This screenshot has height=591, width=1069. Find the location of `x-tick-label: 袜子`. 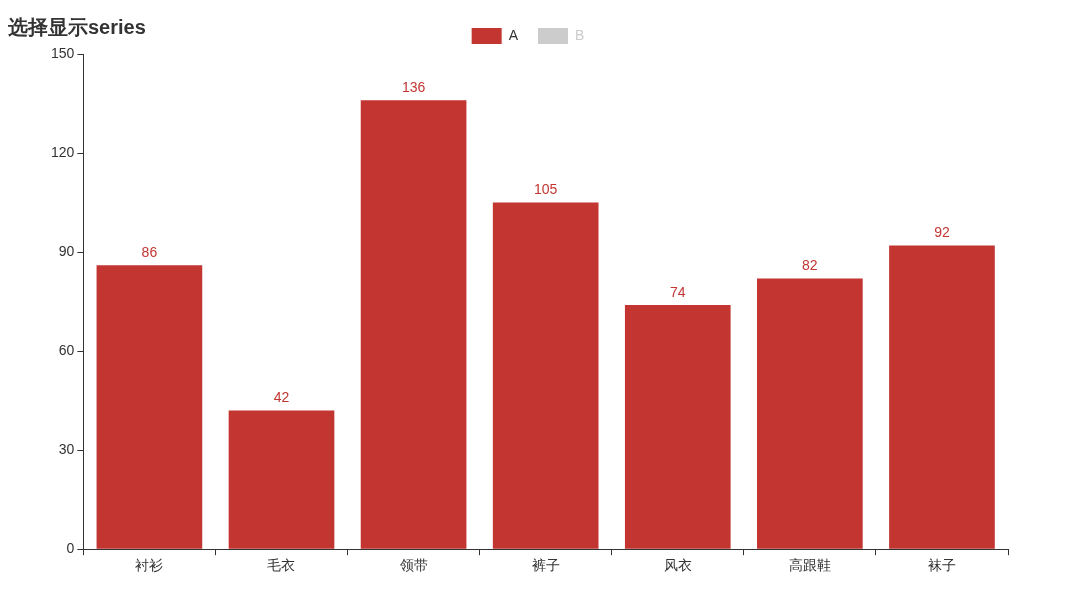

x-tick-label: 袜子 is located at coordinates (941, 565).